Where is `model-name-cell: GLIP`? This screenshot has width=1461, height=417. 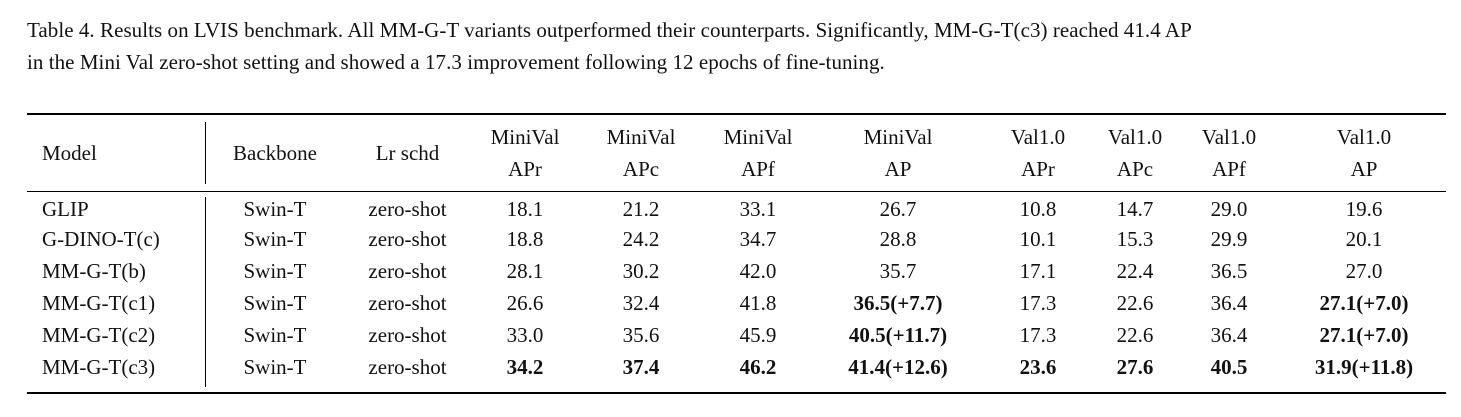 model-name-cell: GLIP is located at coordinates (65, 208).